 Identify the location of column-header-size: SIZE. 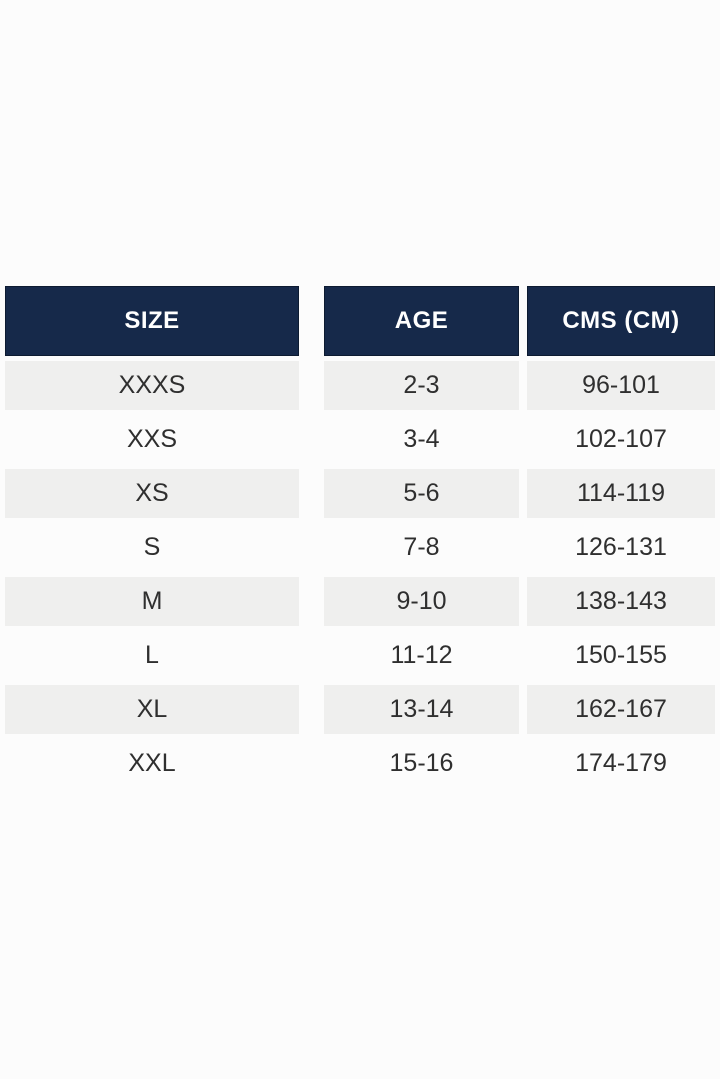
(152, 321).